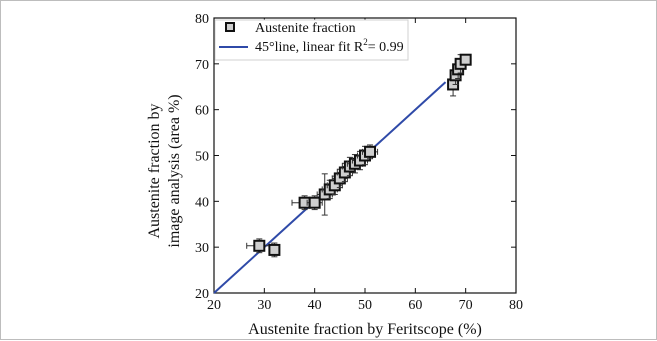 Image resolution: width=657 pixels, height=341 pixels. I want to click on x-tick-label: 80, so click(516, 305).